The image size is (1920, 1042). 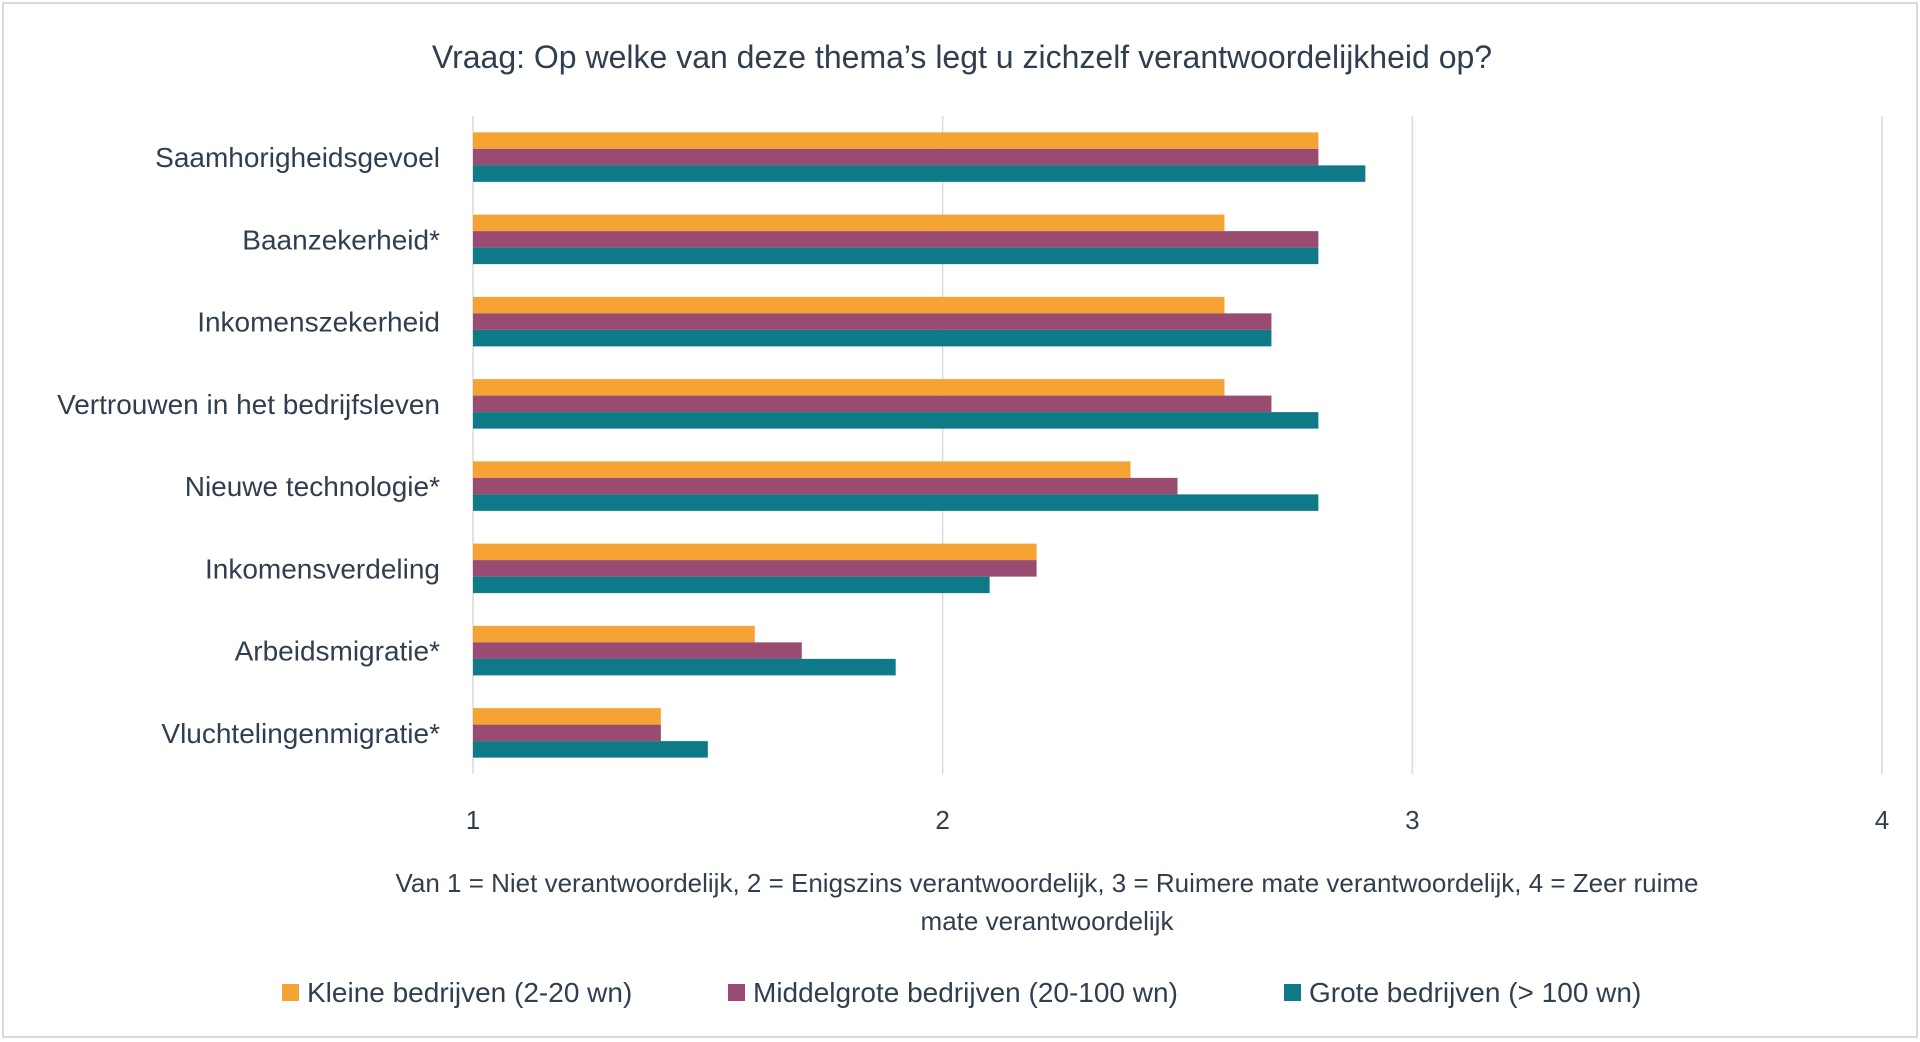 What do you see at coordinates (312, 486) in the screenshot?
I see `category-label-5: Nieuwe technologie*` at bounding box center [312, 486].